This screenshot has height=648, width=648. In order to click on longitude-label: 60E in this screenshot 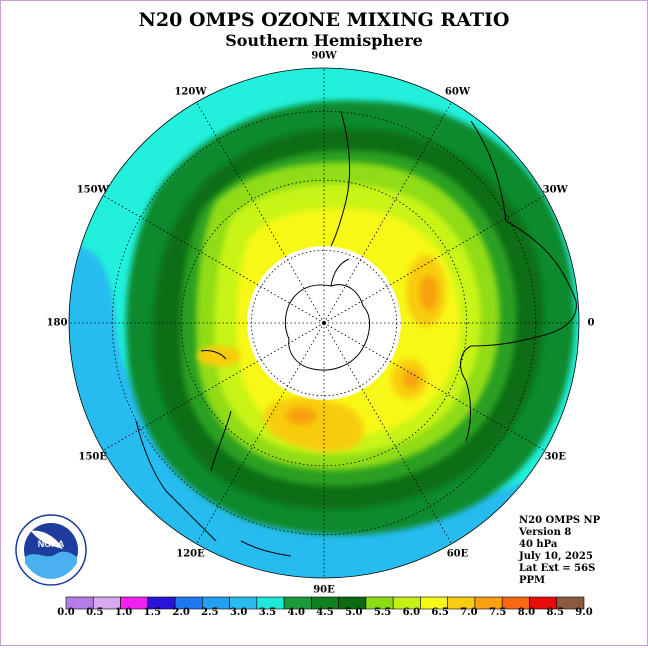, I will do `click(457, 554)`.